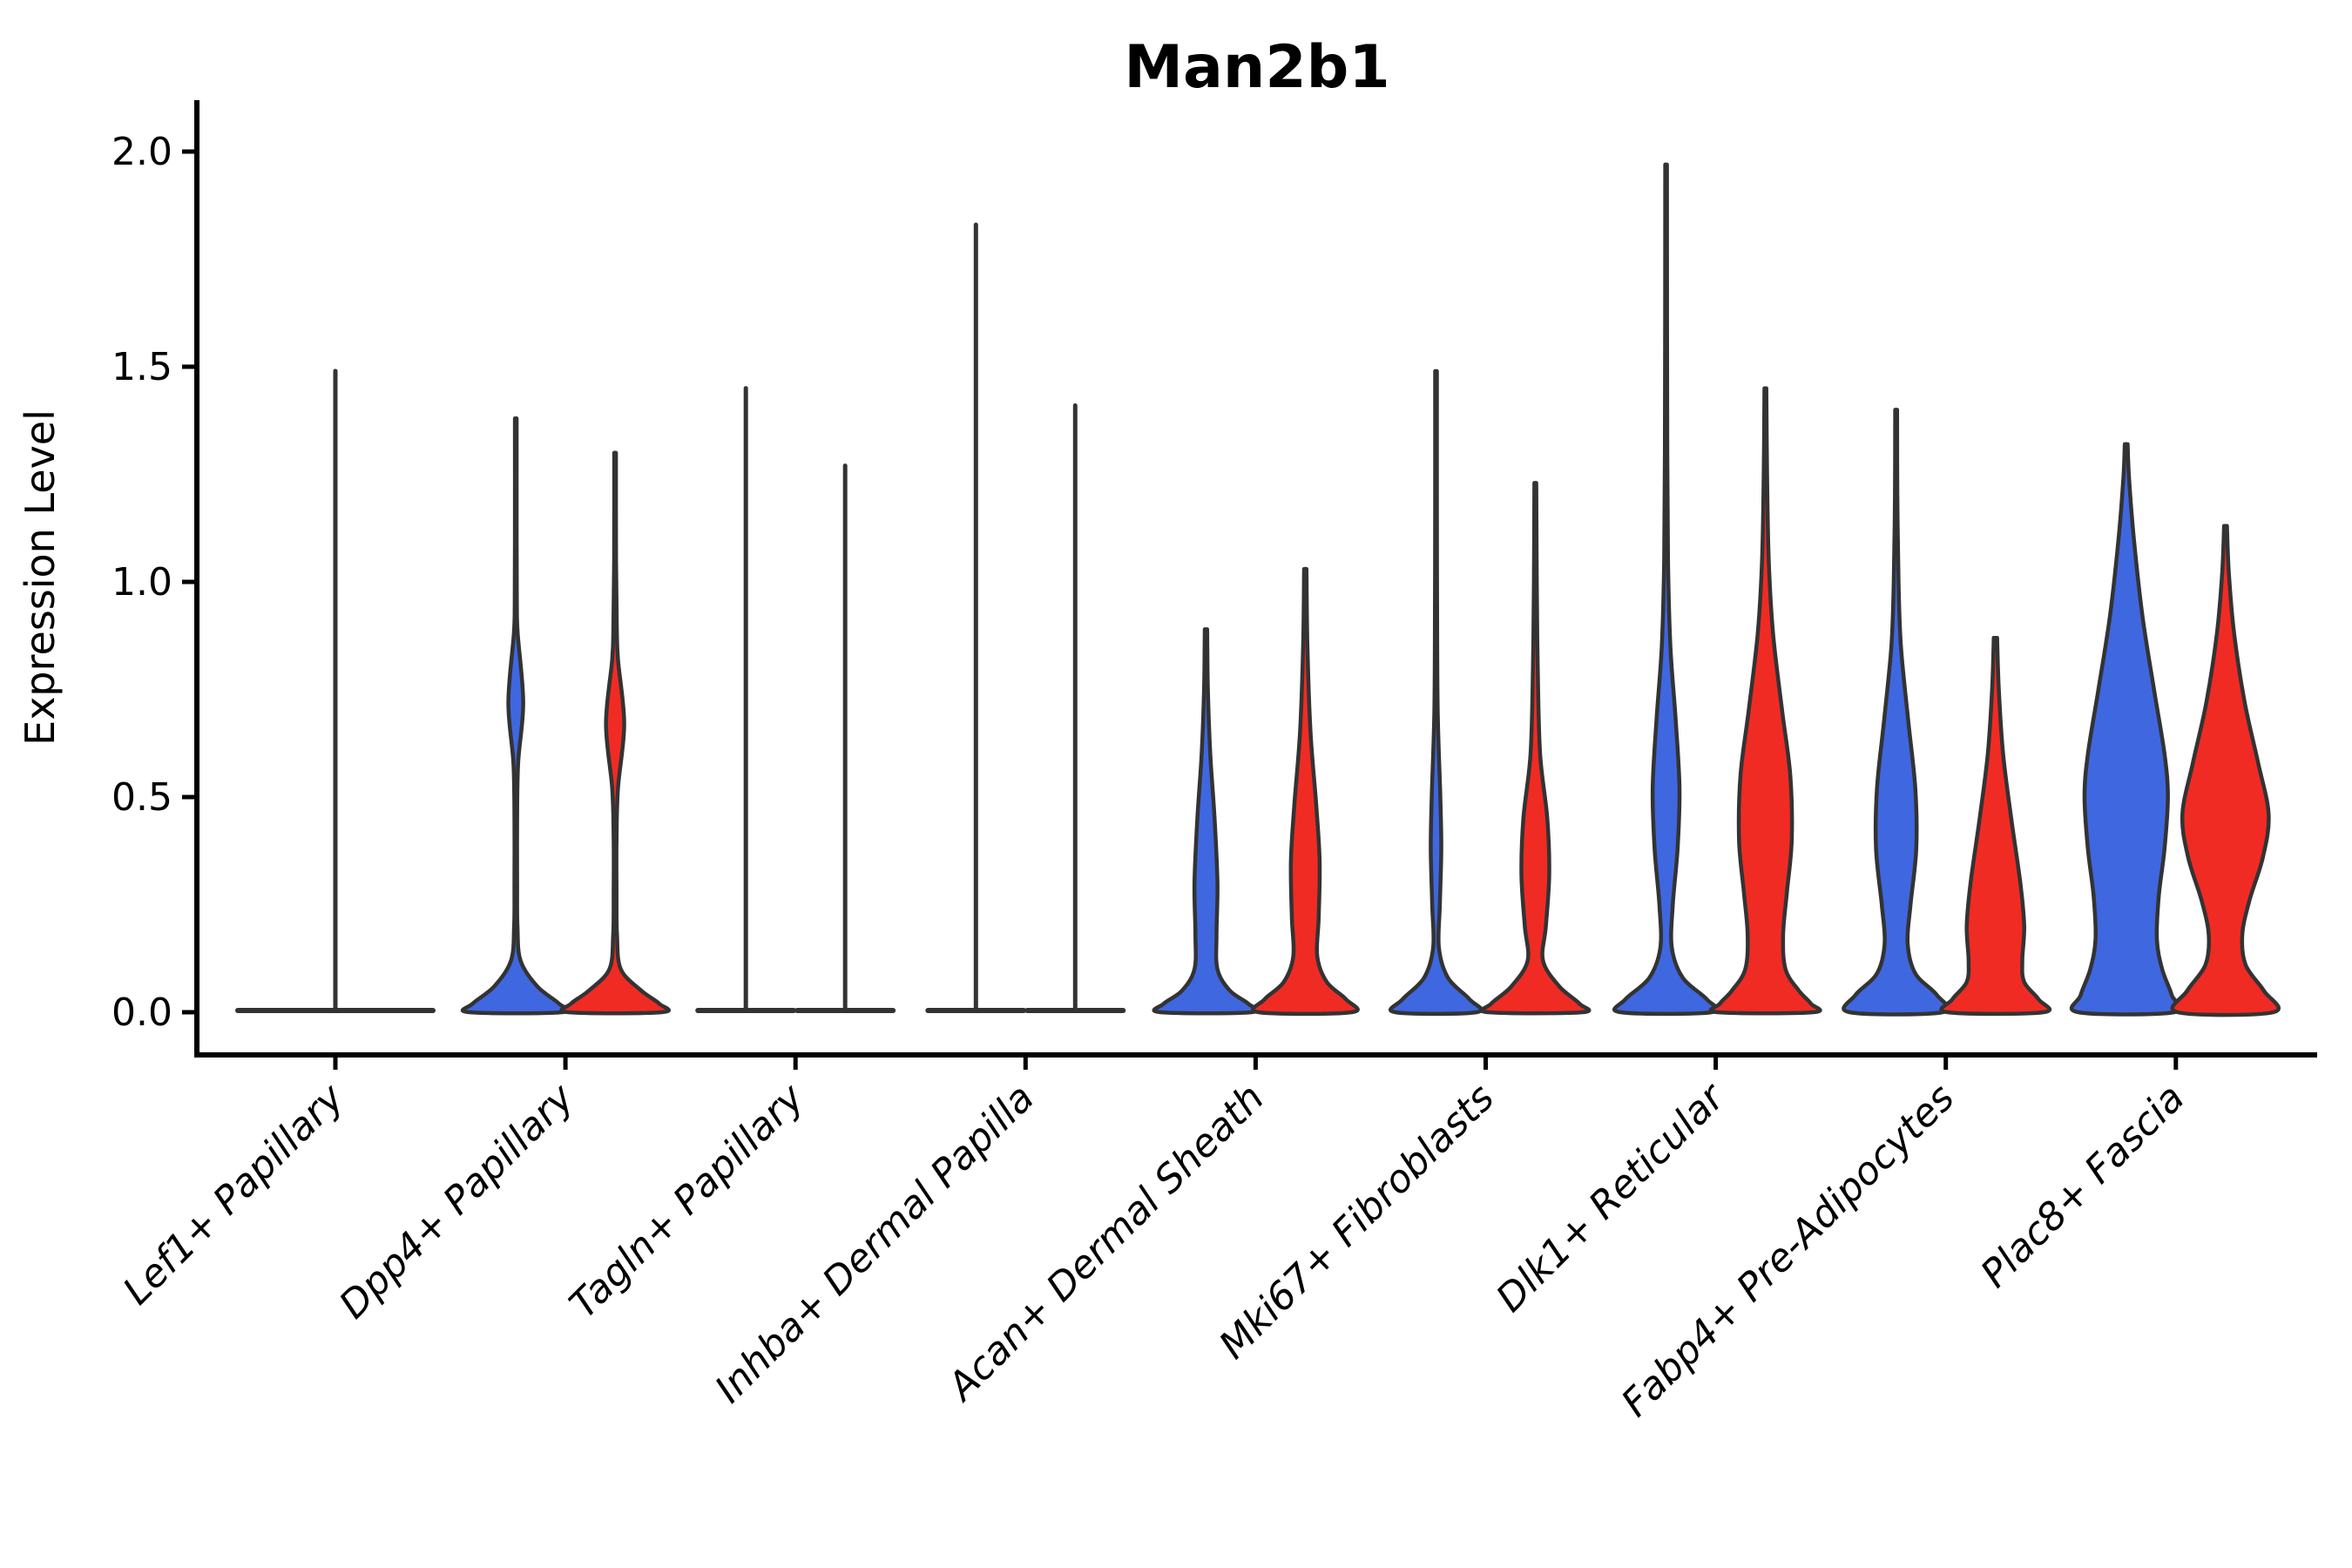 This screenshot has width=2352, height=1568. What do you see at coordinates (2082, 1186) in the screenshot?
I see `x-tick-label: Plac8+ Fascia` at bounding box center [2082, 1186].